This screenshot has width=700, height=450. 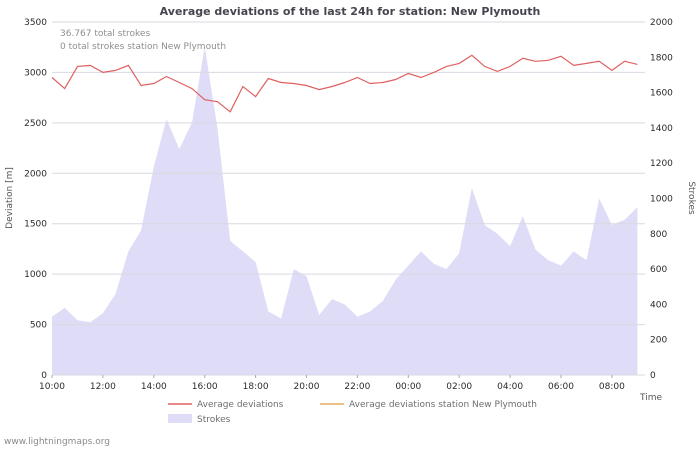 What do you see at coordinates (205, 387) in the screenshot?
I see `x-tick-label: 16:00` at bounding box center [205, 387].